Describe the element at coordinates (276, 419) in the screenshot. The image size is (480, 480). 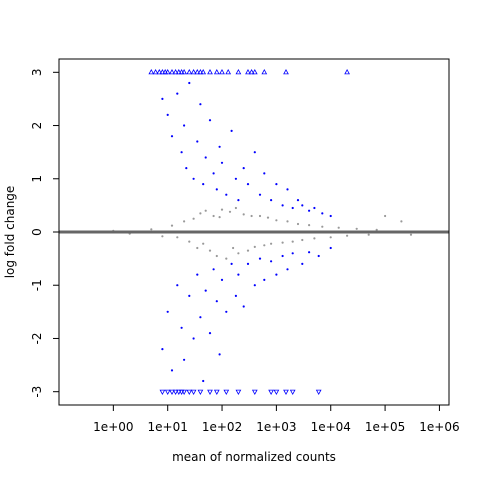
I see `x-axis: 1e+00 1e+01 1e+02 1e+03 1e+04 1e+05 1e+06` at that location.